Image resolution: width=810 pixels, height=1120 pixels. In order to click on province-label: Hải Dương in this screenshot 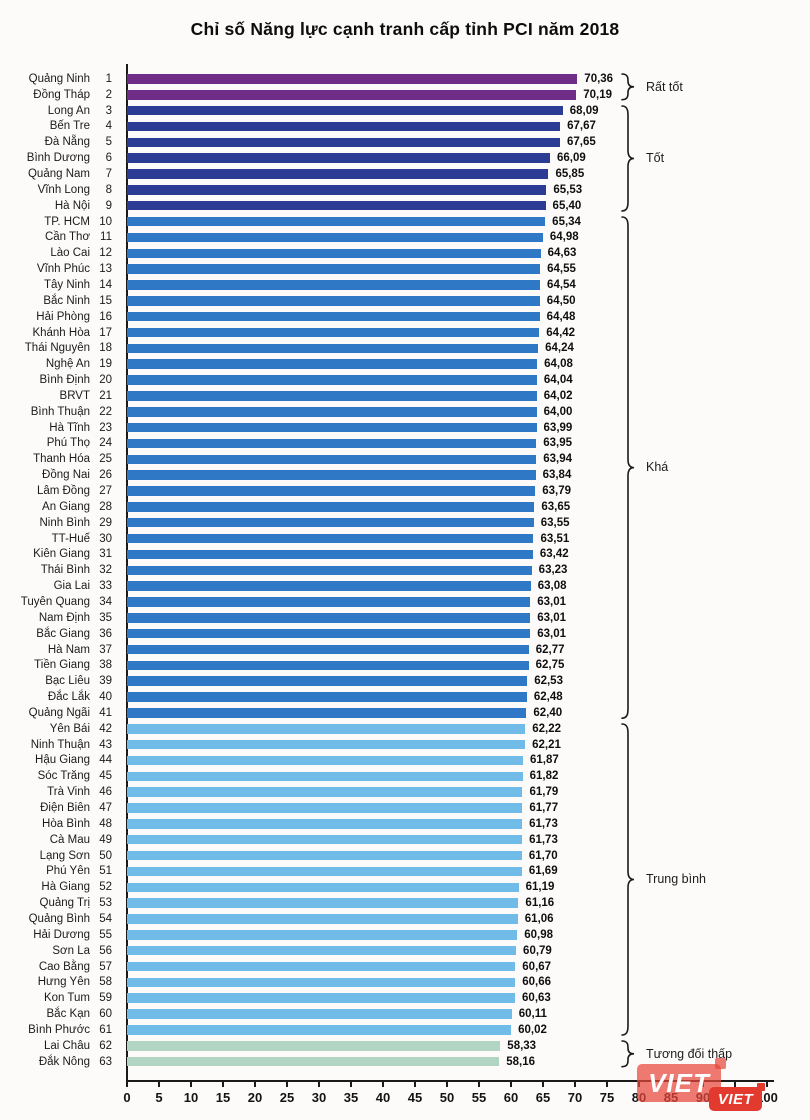, I will do `click(61, 934)`.